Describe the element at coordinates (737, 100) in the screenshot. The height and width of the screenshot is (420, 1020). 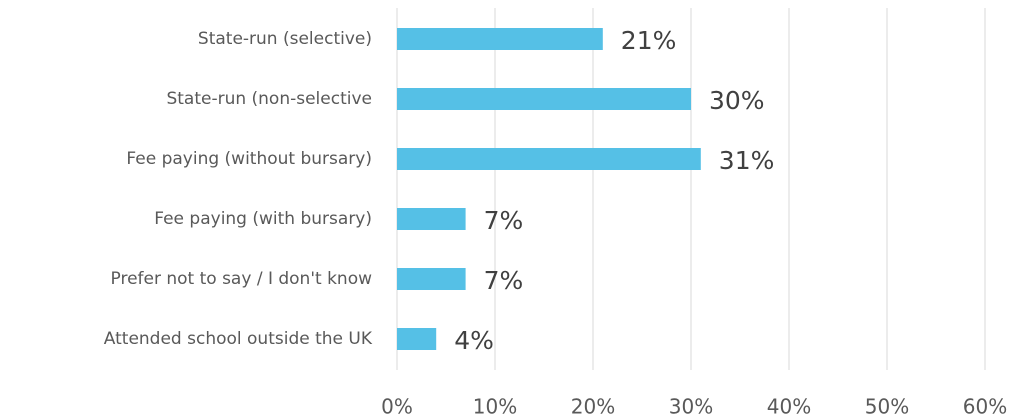
I see `data-label: 30%` at that location.